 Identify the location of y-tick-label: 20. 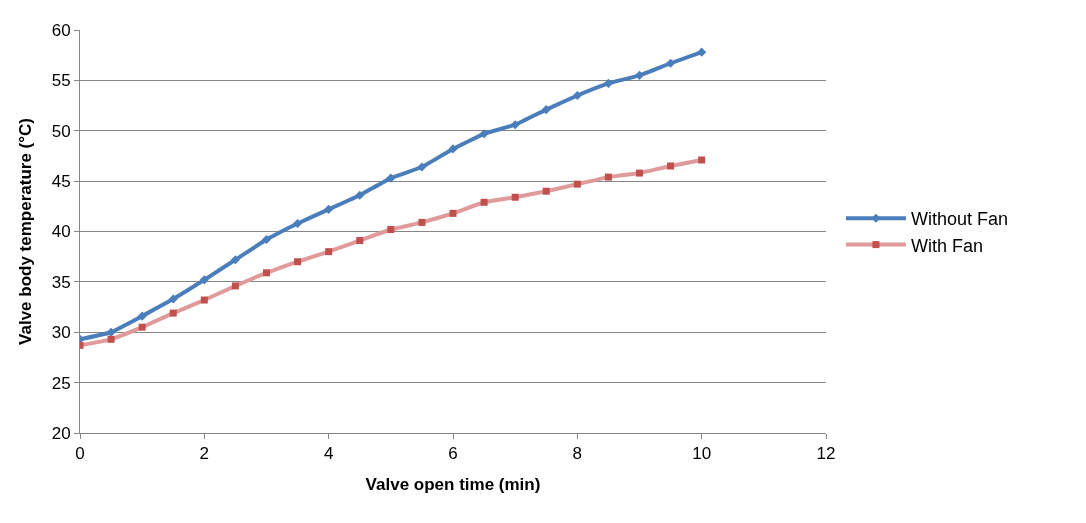
(61, 433).